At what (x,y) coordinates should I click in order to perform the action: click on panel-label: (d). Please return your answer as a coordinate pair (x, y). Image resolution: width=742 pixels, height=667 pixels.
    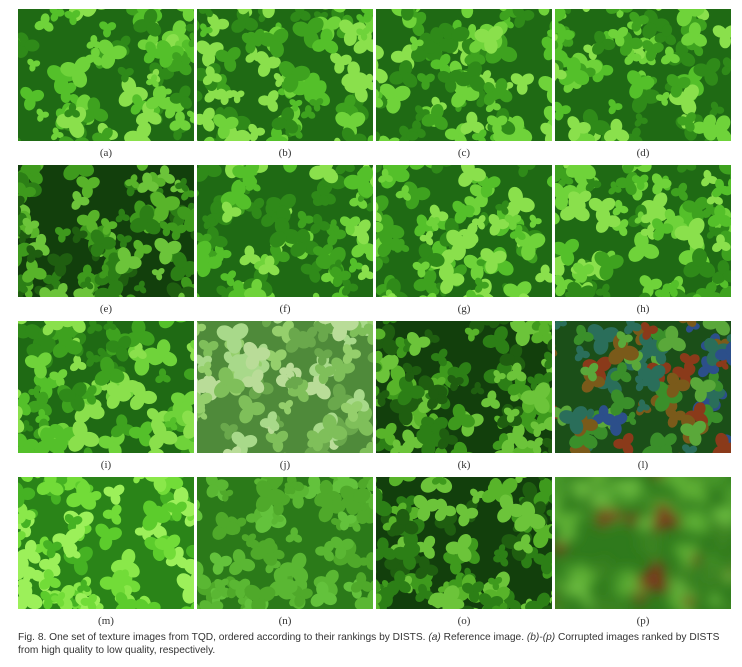
    Looking at the image, I should click on (643, 153).